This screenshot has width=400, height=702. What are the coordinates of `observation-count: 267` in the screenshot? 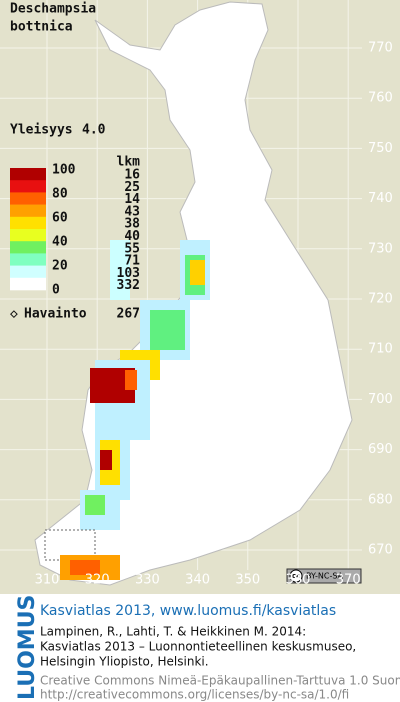 It's located at (128, 314).